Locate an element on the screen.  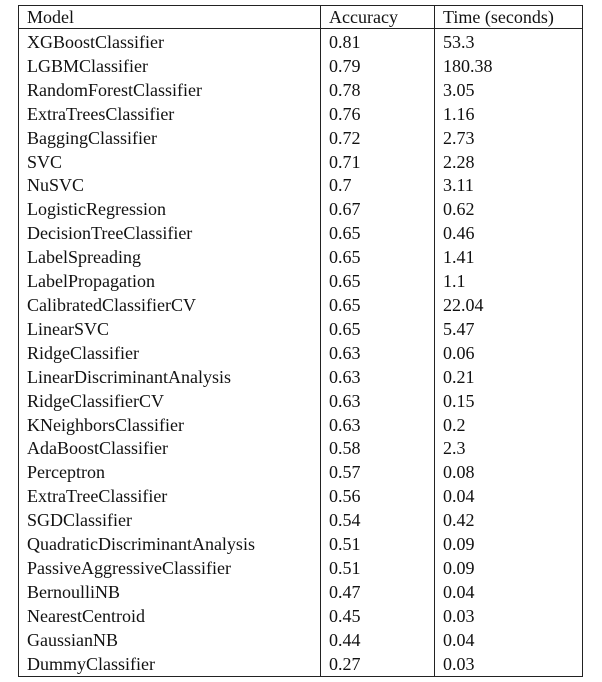
cell-model: NearestCentroid is located at coordinates (169, 616).